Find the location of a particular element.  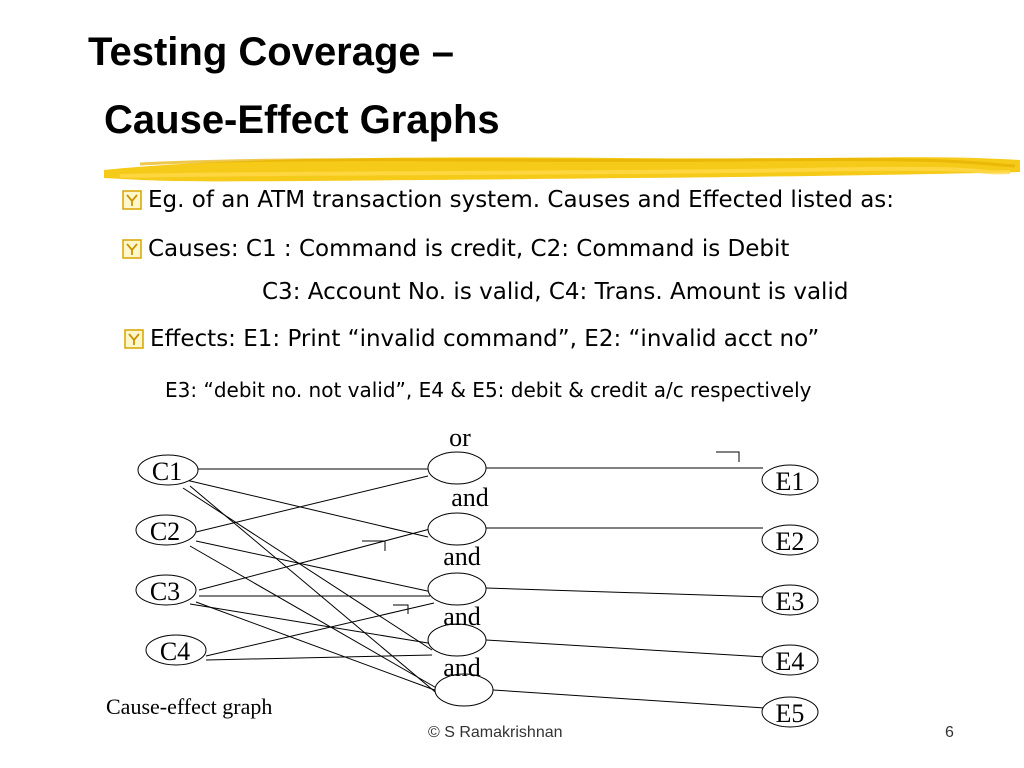

effect-label-e4: E4 is located at coordinates (790, 661).